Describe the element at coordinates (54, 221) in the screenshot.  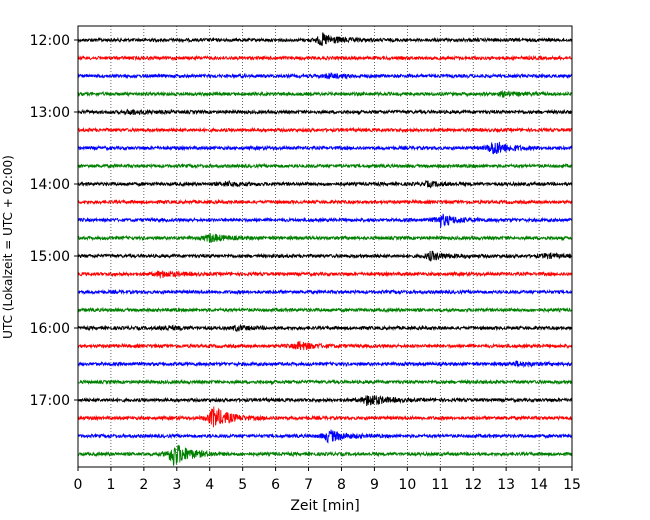
I see `y-axis-ticks: 12:00 13:00 14:00 15:00 16:00 17:00` at that location.